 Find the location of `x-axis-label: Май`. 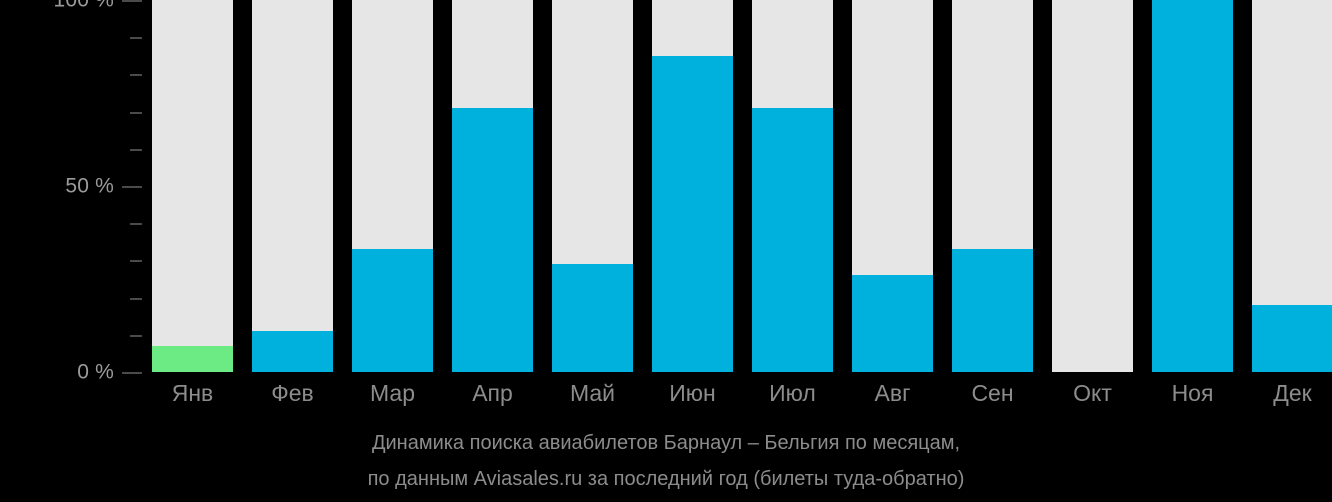

x-axis-label: Май is located at coordinates (592, 393).